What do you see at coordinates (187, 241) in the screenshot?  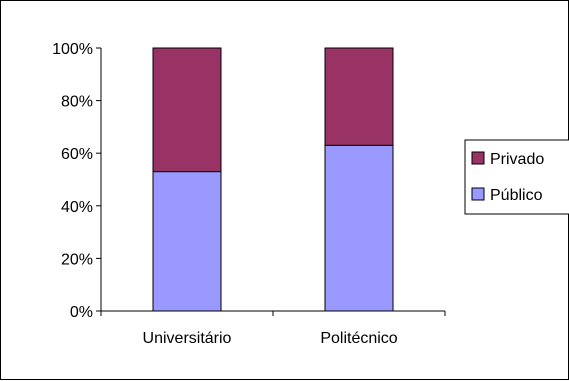 I see `bar-público-0` at bounding box center [187, 241].